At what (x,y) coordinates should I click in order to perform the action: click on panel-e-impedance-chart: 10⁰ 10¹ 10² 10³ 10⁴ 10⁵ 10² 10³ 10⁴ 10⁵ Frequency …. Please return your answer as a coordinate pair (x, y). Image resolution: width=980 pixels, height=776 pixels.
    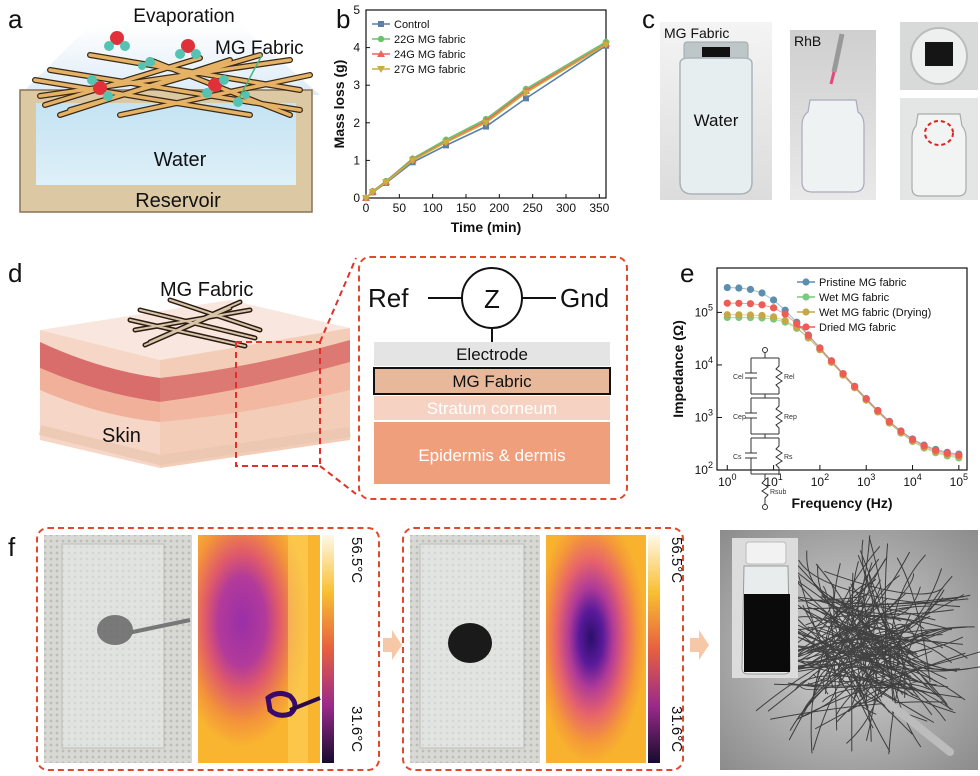
    Looking at the image, I should click on (819, 389).